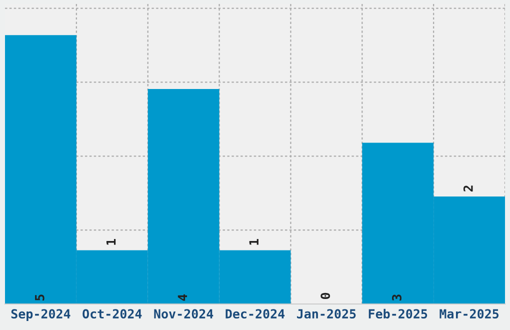 The image size is (510, 330). I want to click on x-tick-label: Oct-2024, so click(112, 314).